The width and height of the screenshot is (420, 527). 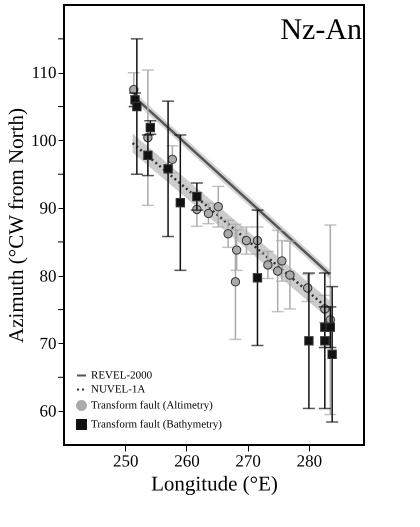 I want to click on y-tick-label: 60, so click(x=48, y=411).